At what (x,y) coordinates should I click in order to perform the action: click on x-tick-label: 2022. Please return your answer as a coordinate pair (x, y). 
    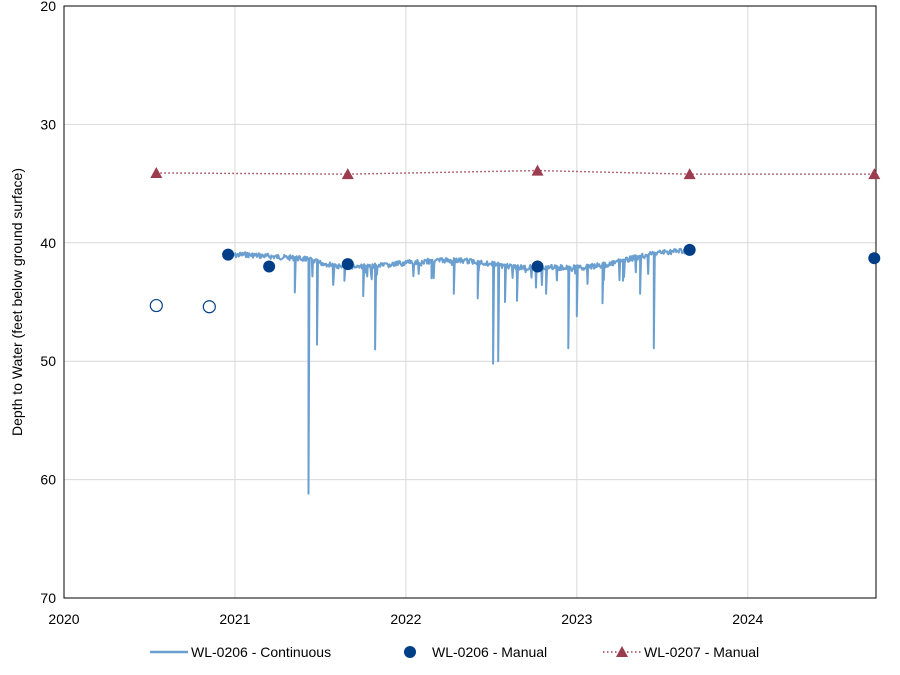
    Looking at the image, I should click on (405, 619).